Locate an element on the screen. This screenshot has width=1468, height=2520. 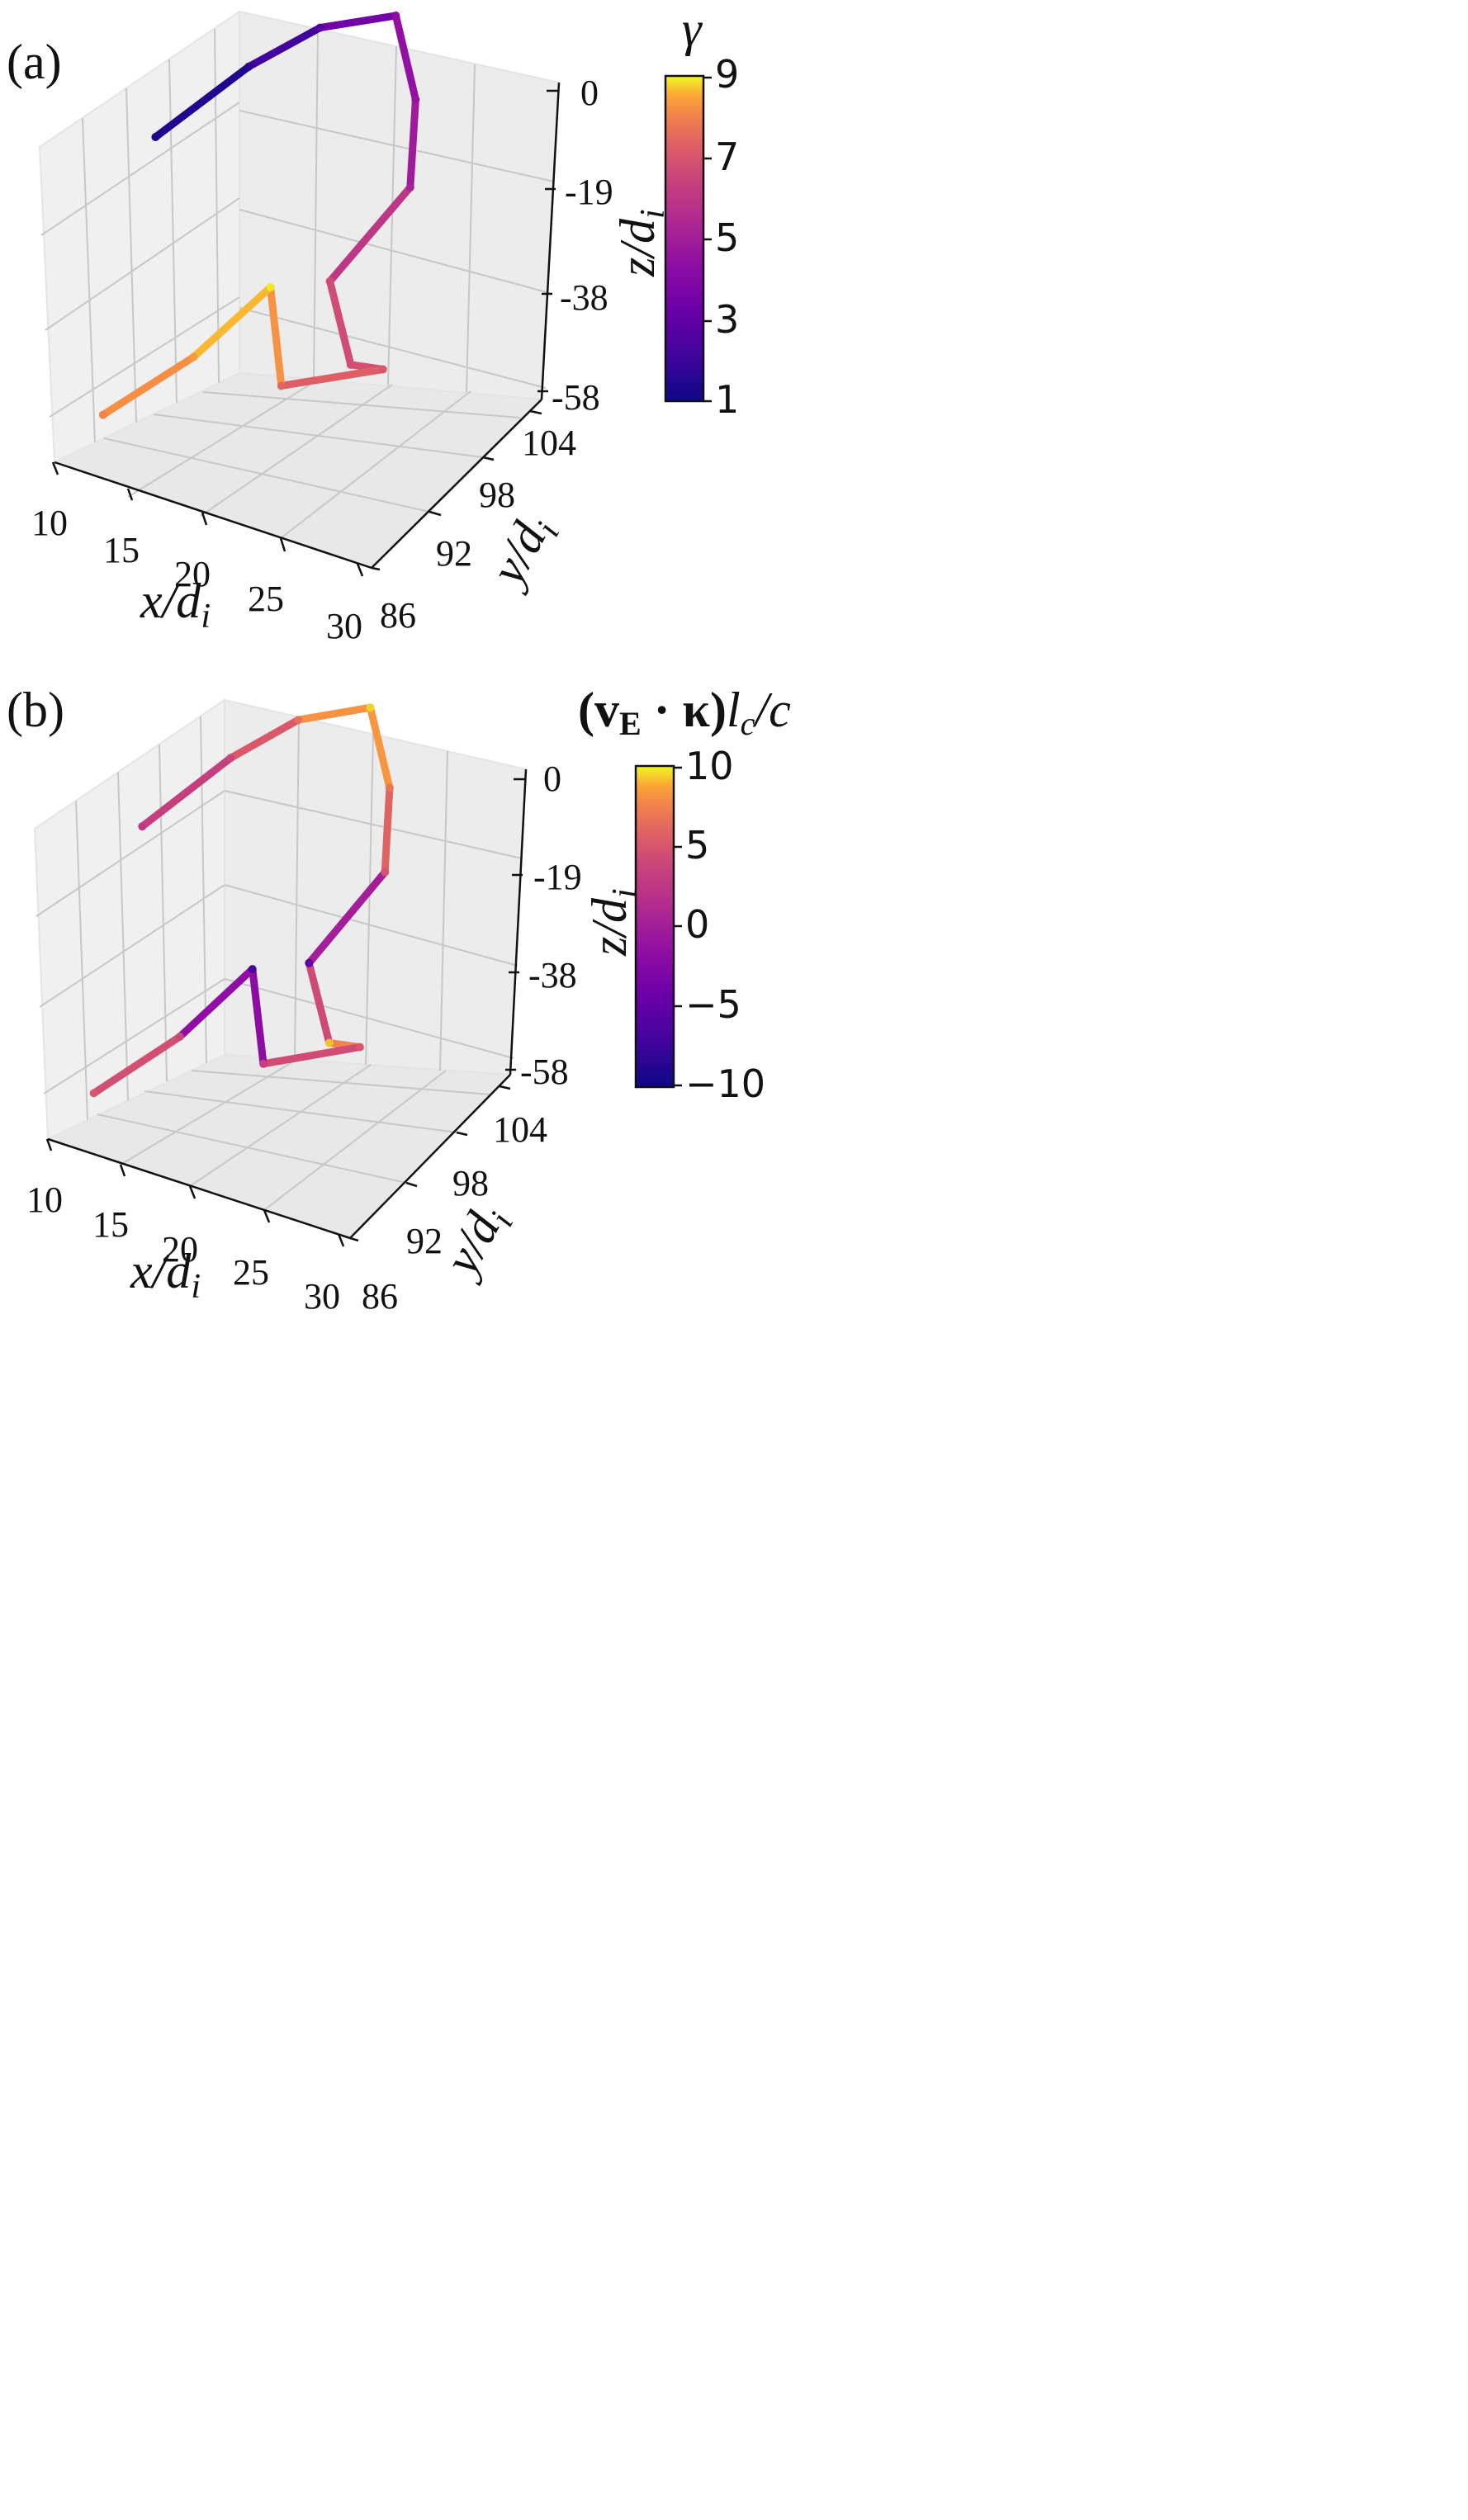
panel-b-cbtick-m5: −5 is located at coordinates (713, 1004).